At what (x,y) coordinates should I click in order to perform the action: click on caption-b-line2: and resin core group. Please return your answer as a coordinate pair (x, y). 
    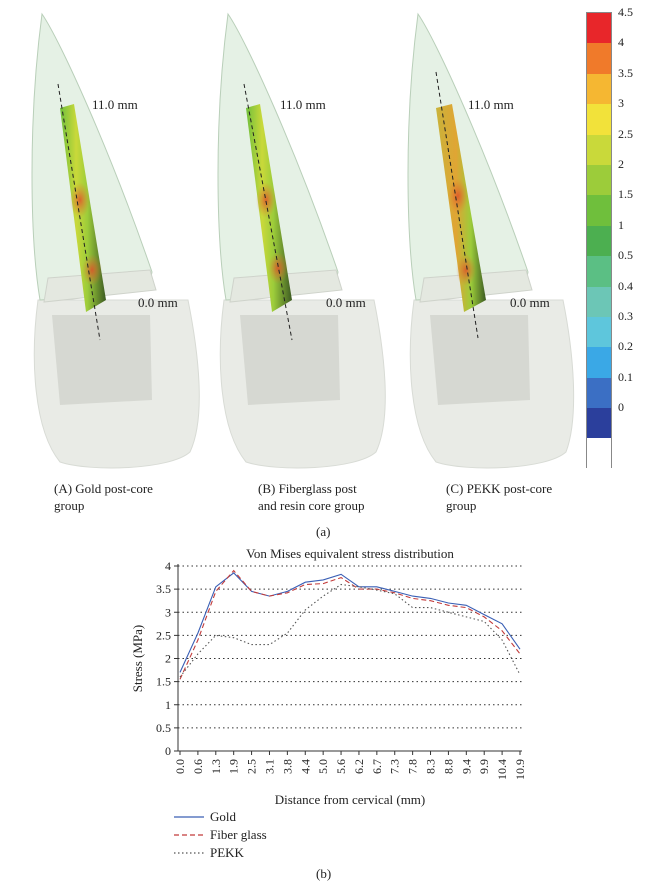
    Looking at the image, I should click on (311, 505).